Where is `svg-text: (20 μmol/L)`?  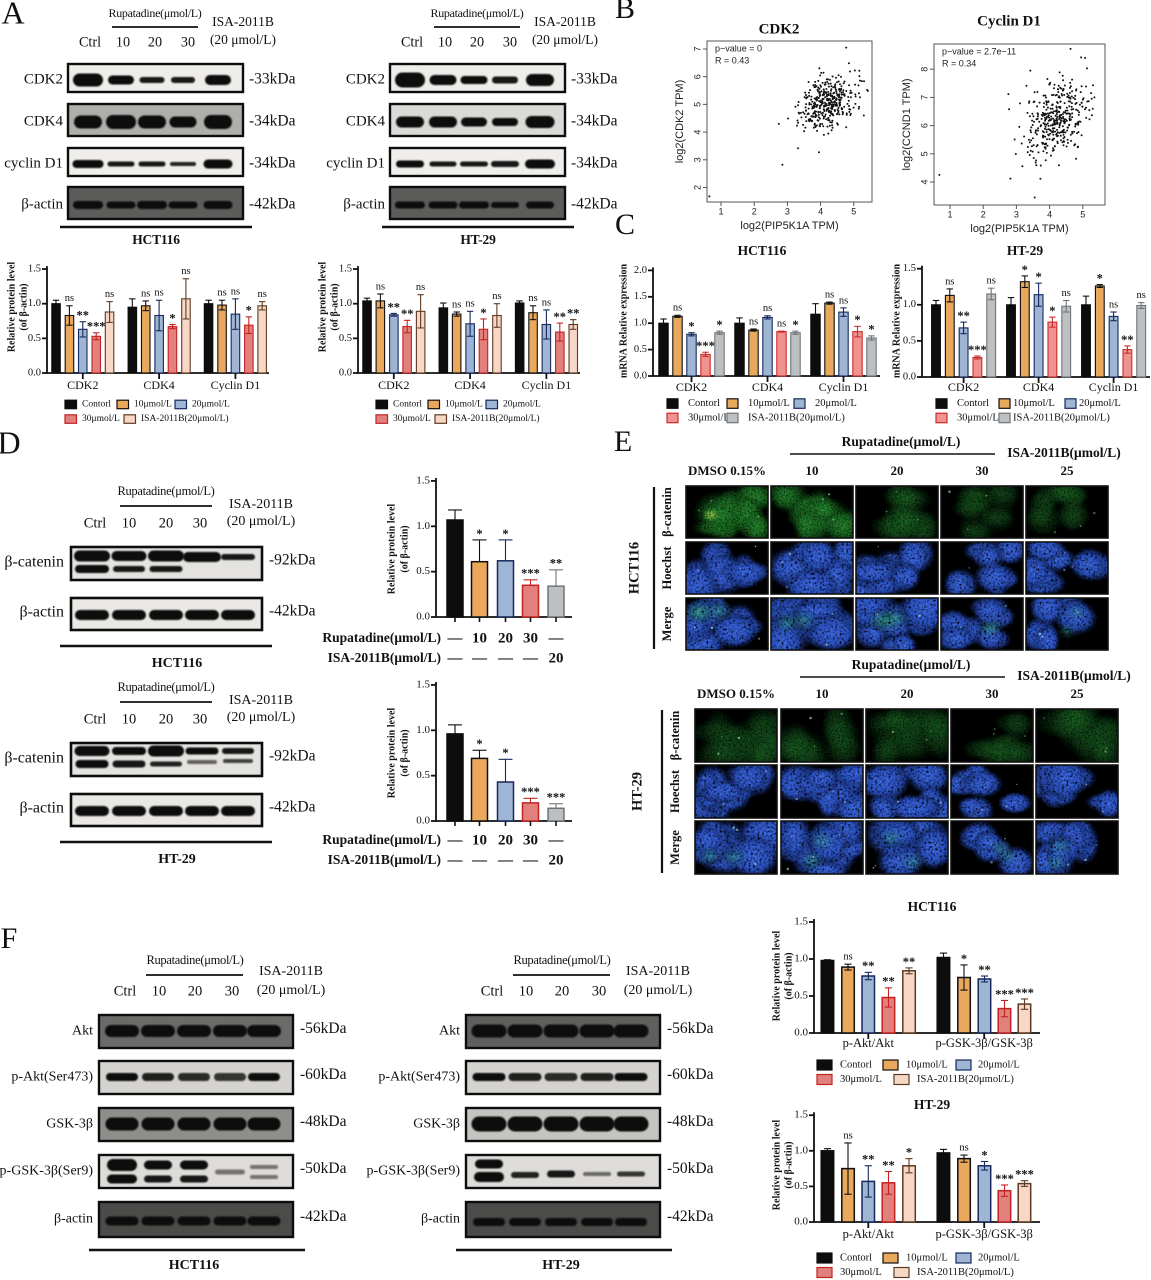 svg-text: (20 μmol/L) is located at coordinates (565, 39).